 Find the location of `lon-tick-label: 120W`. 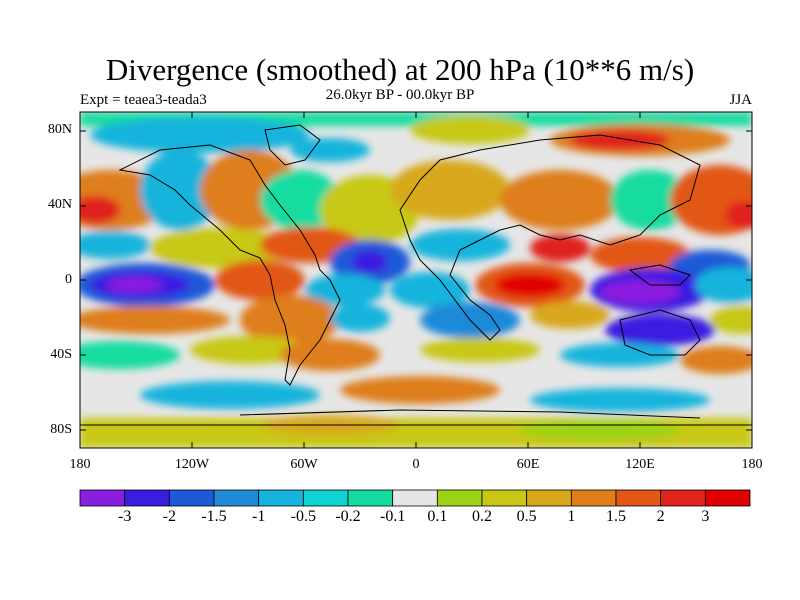

lon-tick-label: 120W is located at coordinates (192, 464).